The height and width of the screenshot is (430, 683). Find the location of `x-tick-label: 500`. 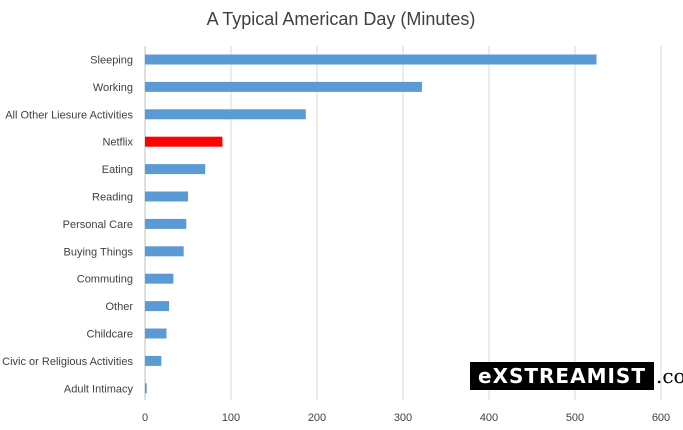

x-tick-label: 500 is located at coordinates (575, 418).